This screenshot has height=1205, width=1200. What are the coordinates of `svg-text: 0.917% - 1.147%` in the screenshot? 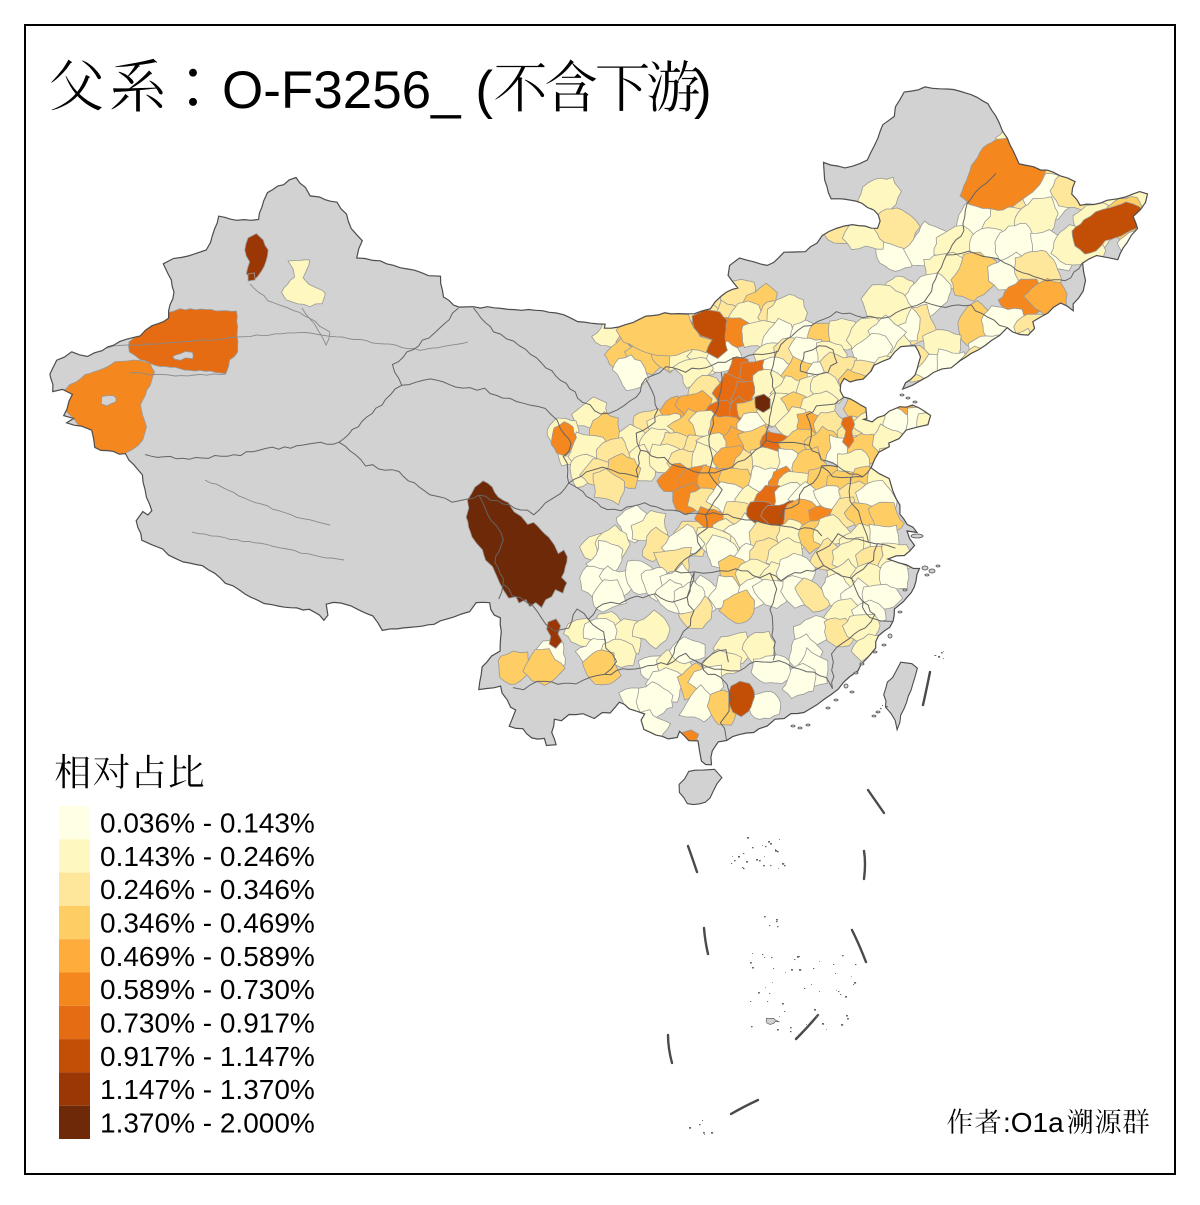 It's located at (207, 1056).